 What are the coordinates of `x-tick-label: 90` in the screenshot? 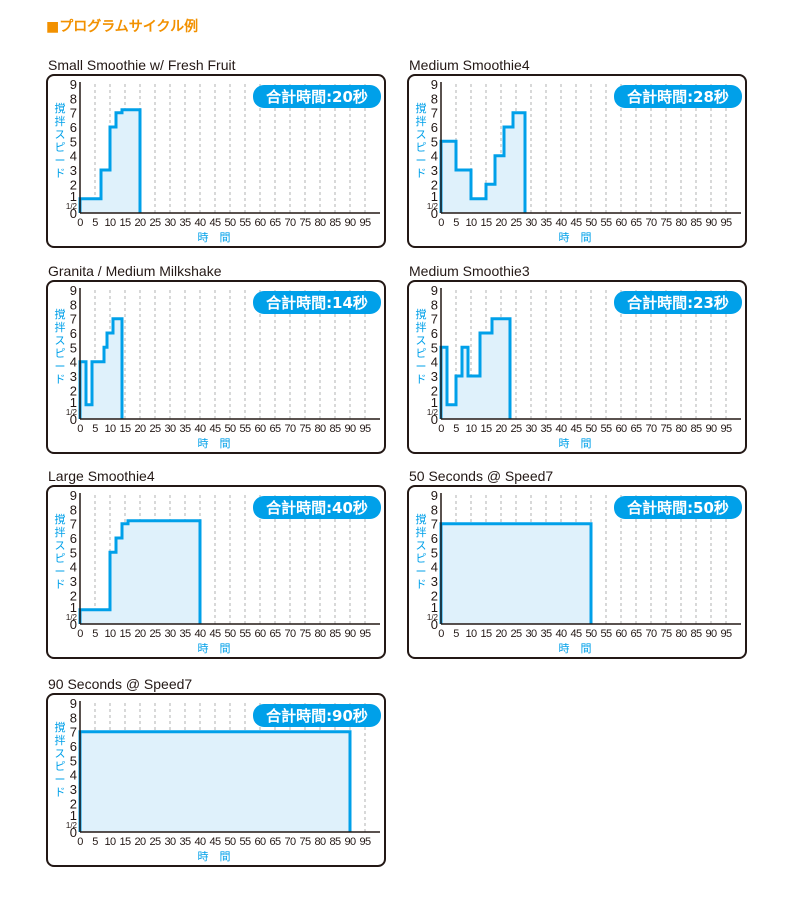 It's located at (350, 634).